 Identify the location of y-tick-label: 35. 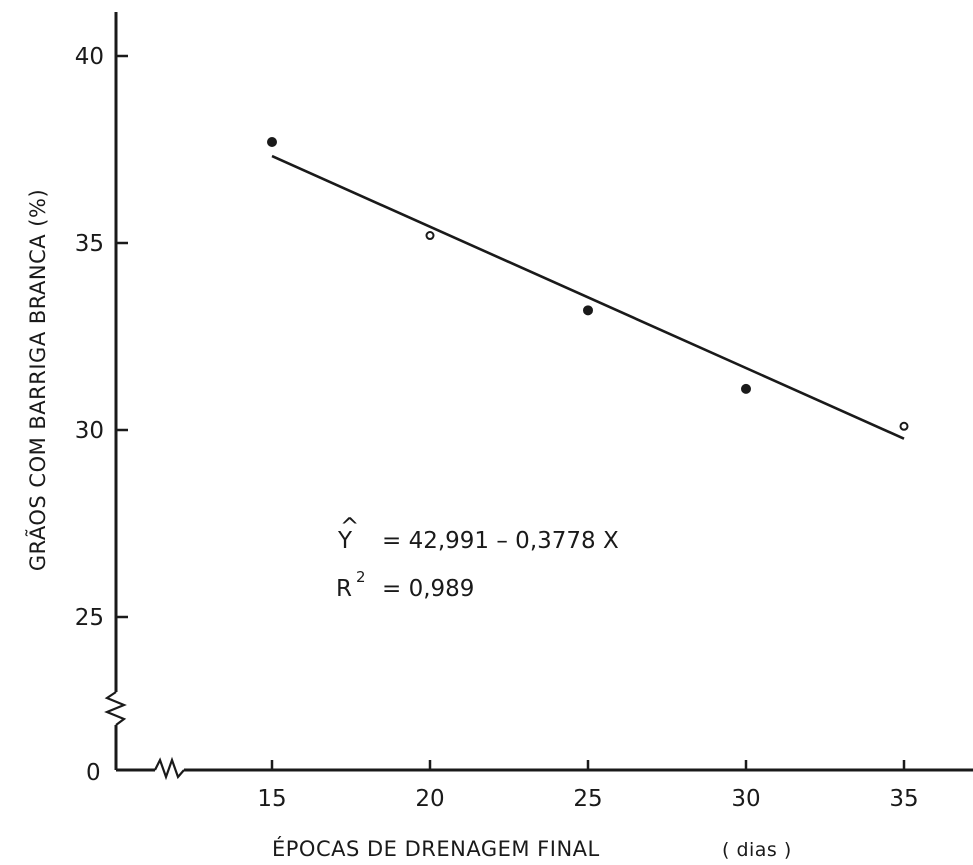
(89, 244).